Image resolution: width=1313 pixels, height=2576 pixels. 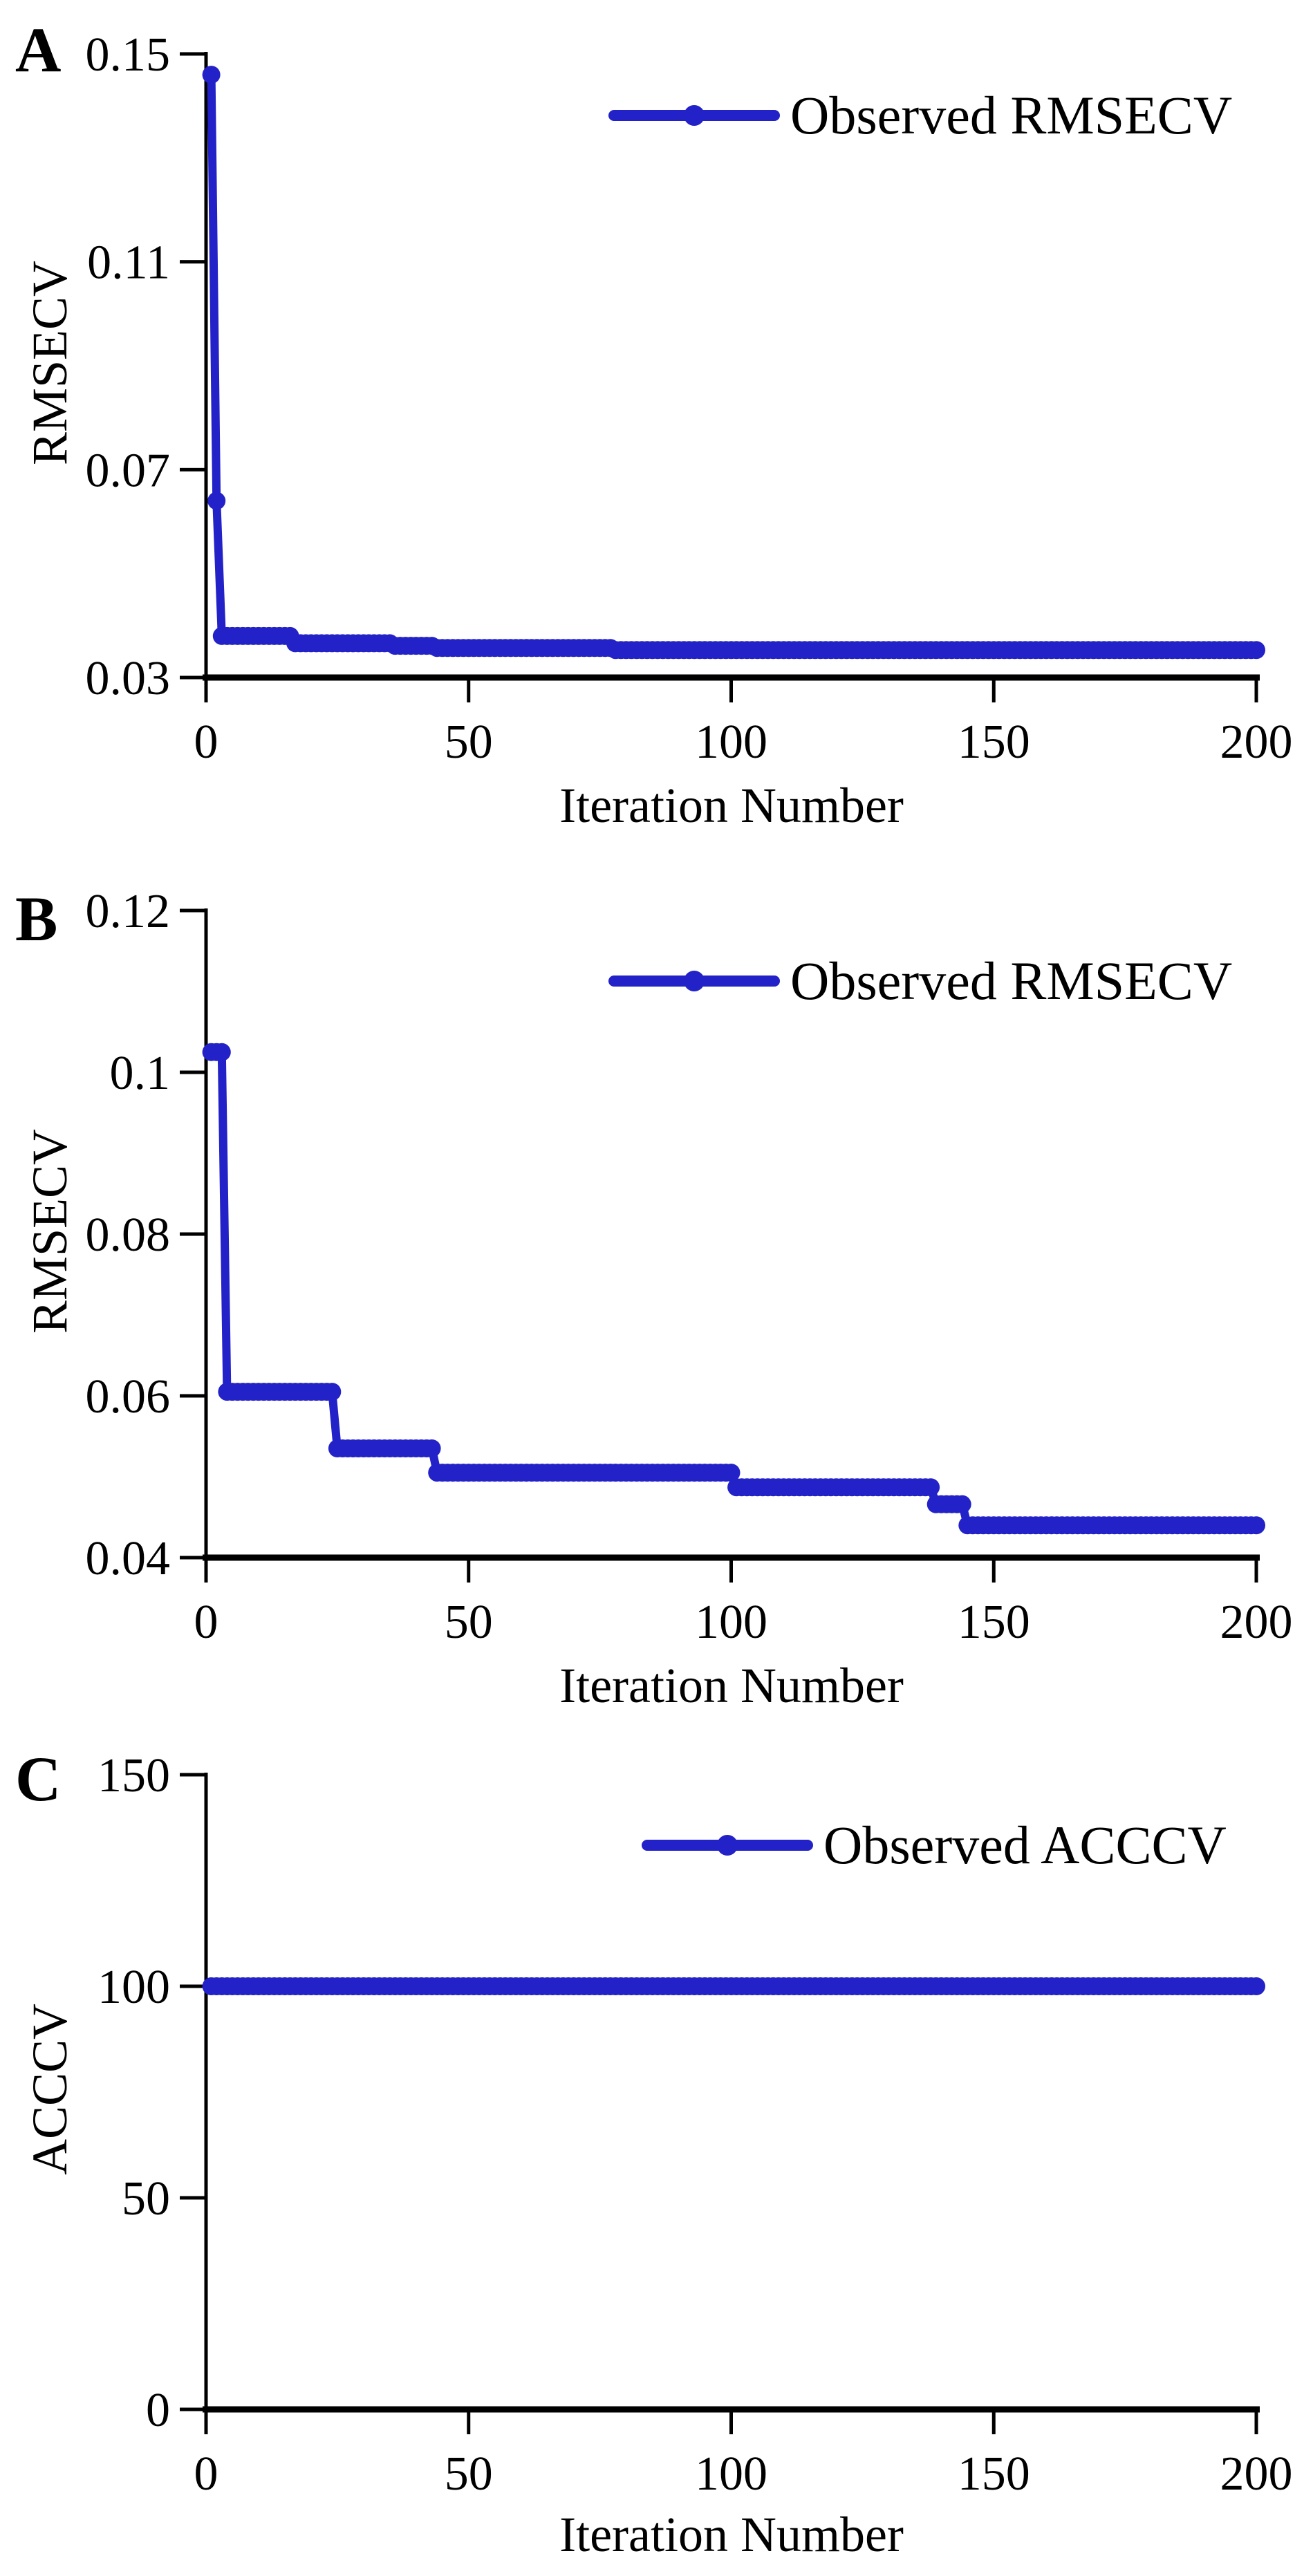 What do you see at coordinates (49, 2089) in the screenshot?
I see `chart-c-y-axis-title: ACCCV` at bounding box center [49, 2089].